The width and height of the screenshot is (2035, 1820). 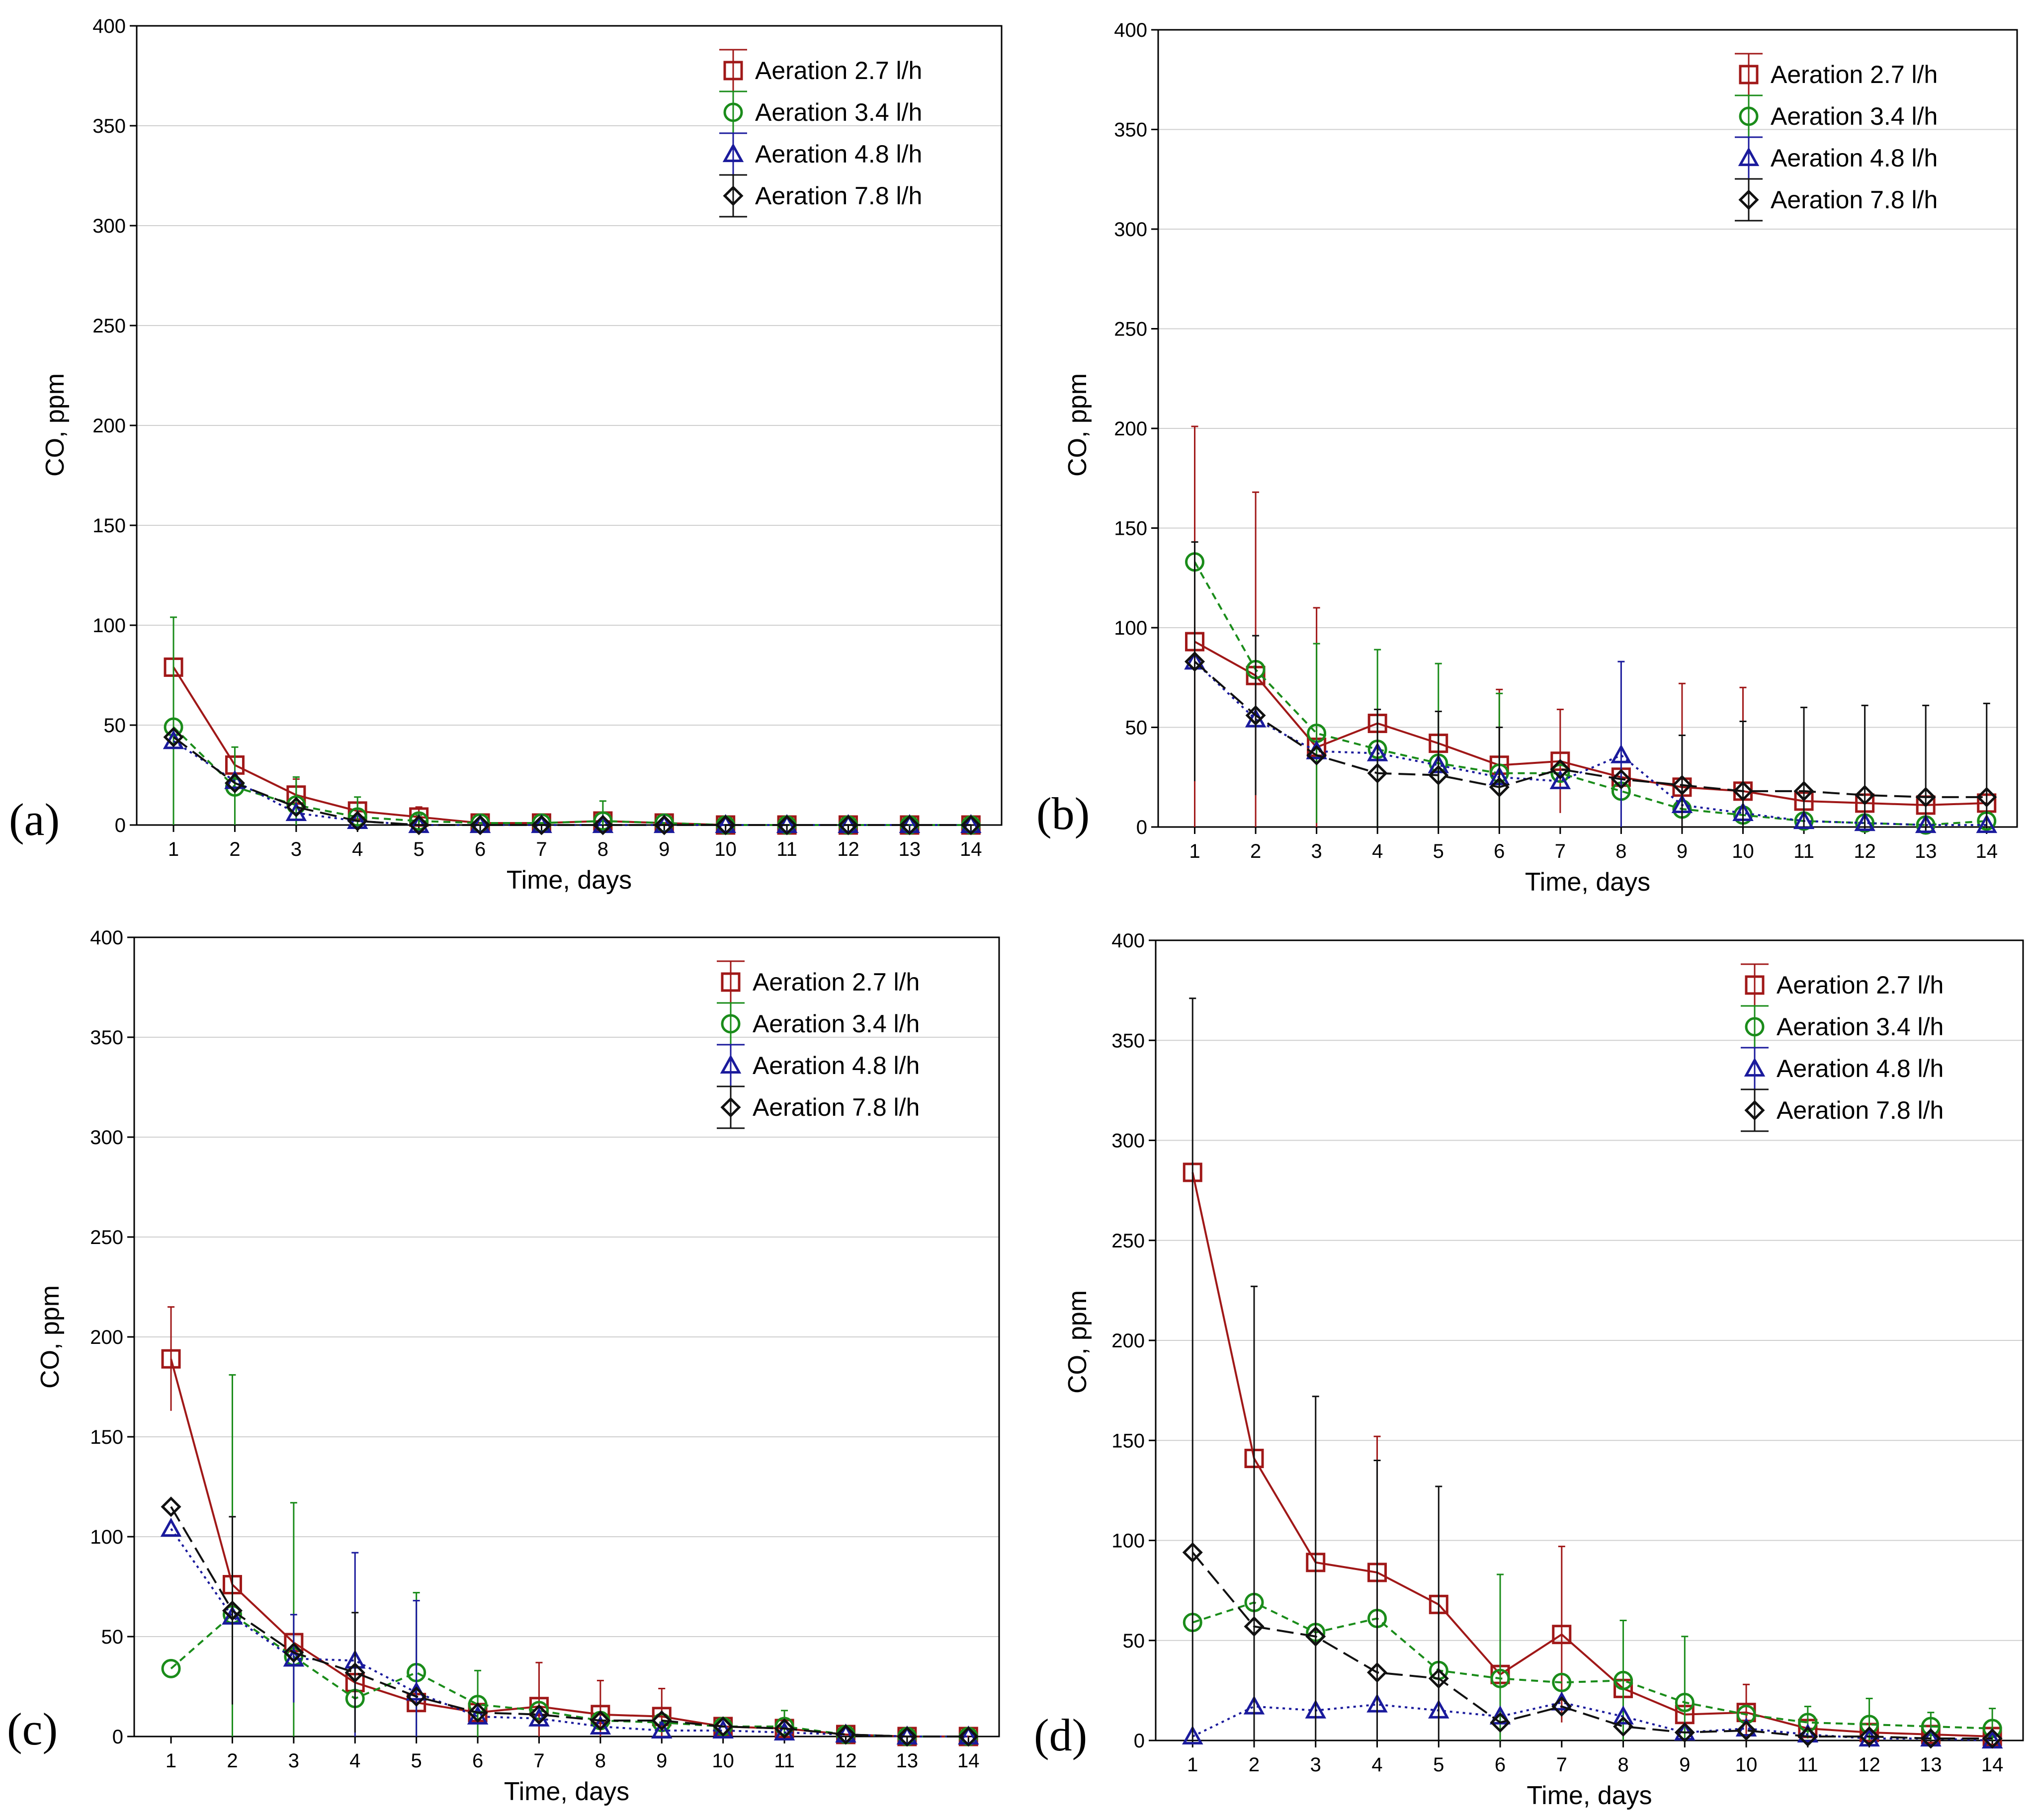 I want to click on x-tick-label: 6, so click(x=1499, y=851).